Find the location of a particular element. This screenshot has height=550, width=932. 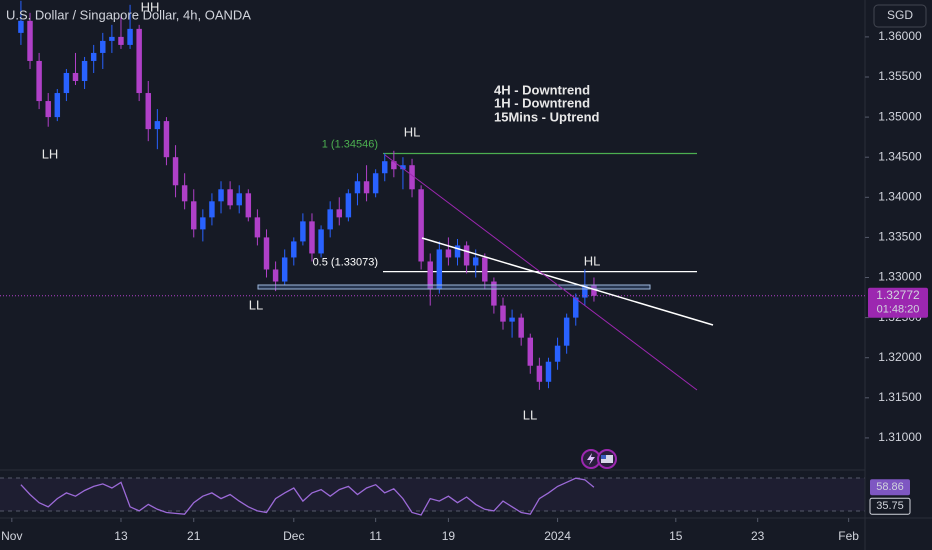

note: 1H - Downtrend is located at coordinates (542, 102).